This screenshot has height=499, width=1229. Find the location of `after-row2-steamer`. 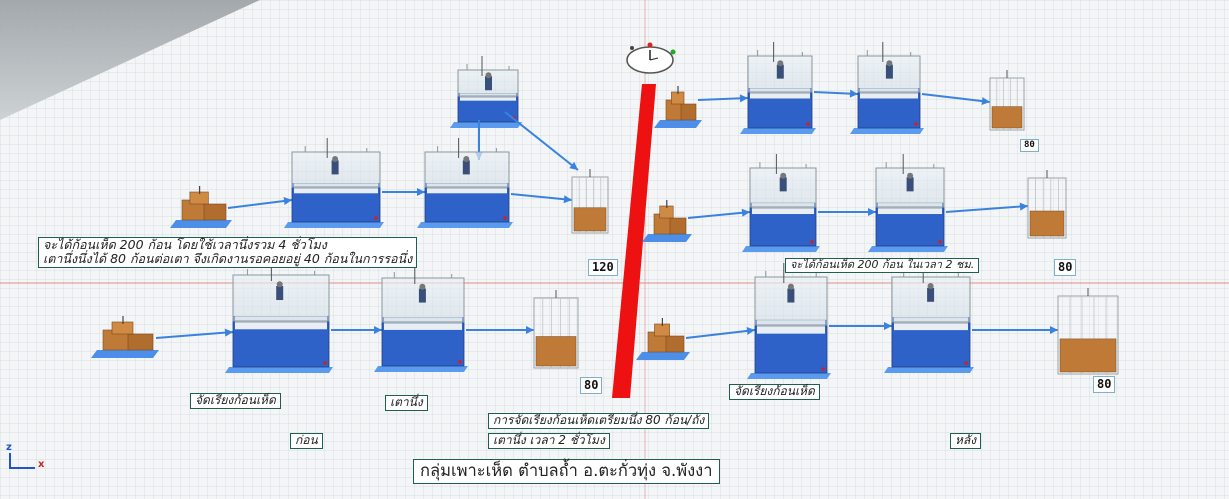

after-row2-steamer is located at coordinates (908, 203).